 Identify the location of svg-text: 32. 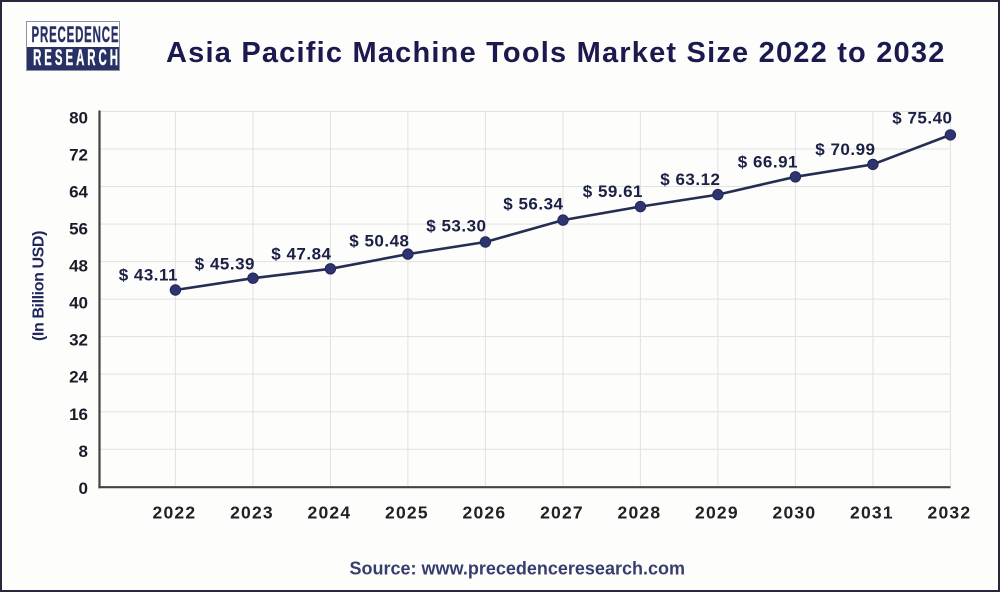
(78, 340).